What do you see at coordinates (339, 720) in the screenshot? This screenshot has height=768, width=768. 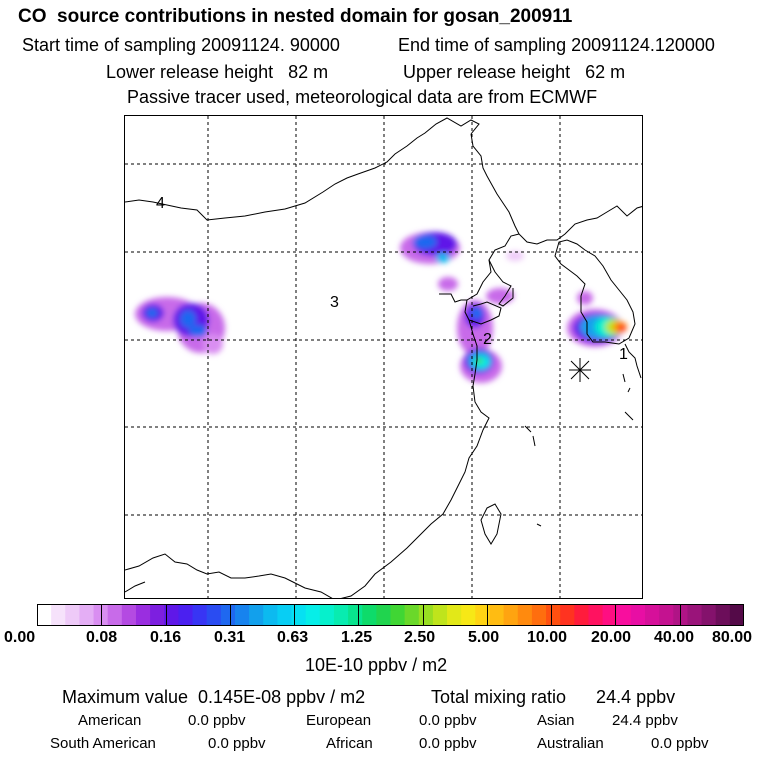 I see `source-name-european: European` at bounding box center [339, 720].